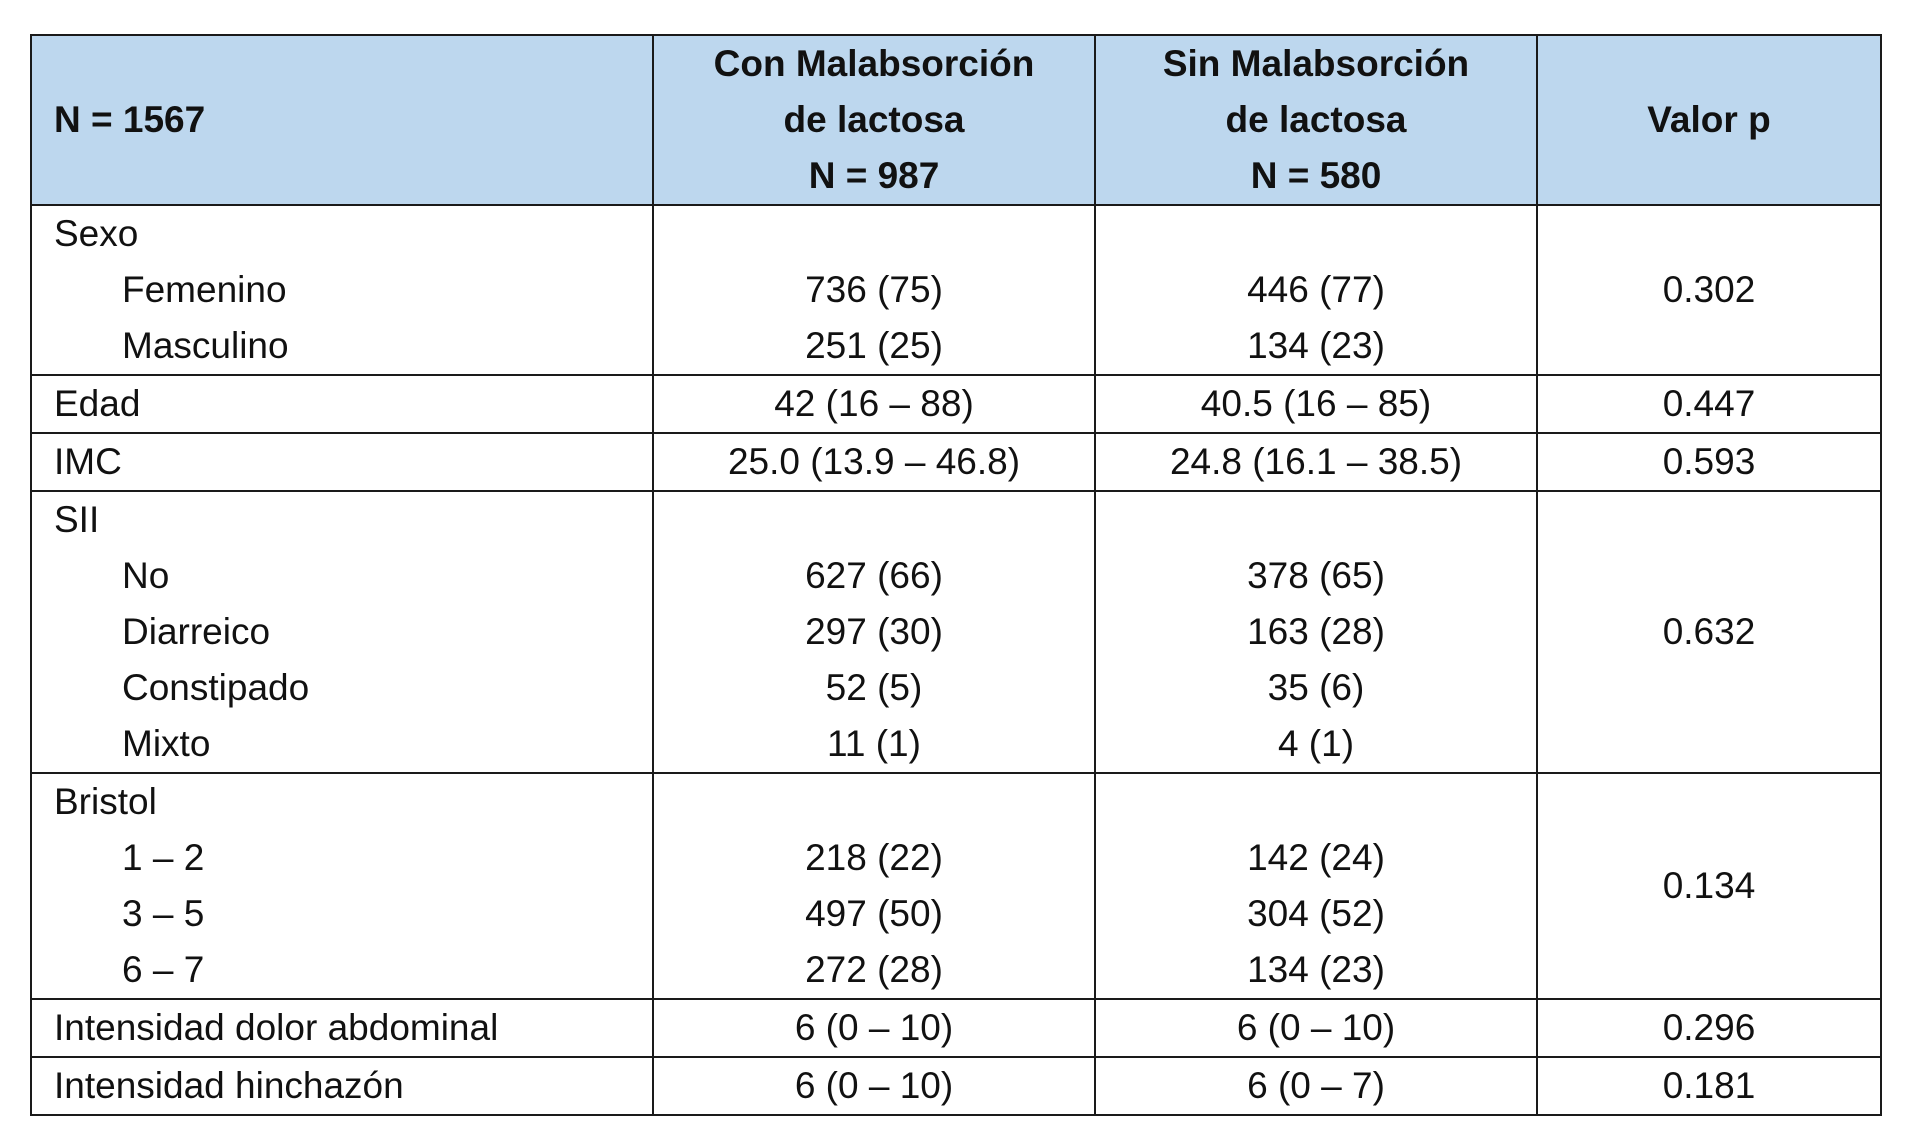  What do you see at coordinates (1316, 687) in the screenshot?
I see `sin-value: 35 (6)` at bounding box center [1316, 687].